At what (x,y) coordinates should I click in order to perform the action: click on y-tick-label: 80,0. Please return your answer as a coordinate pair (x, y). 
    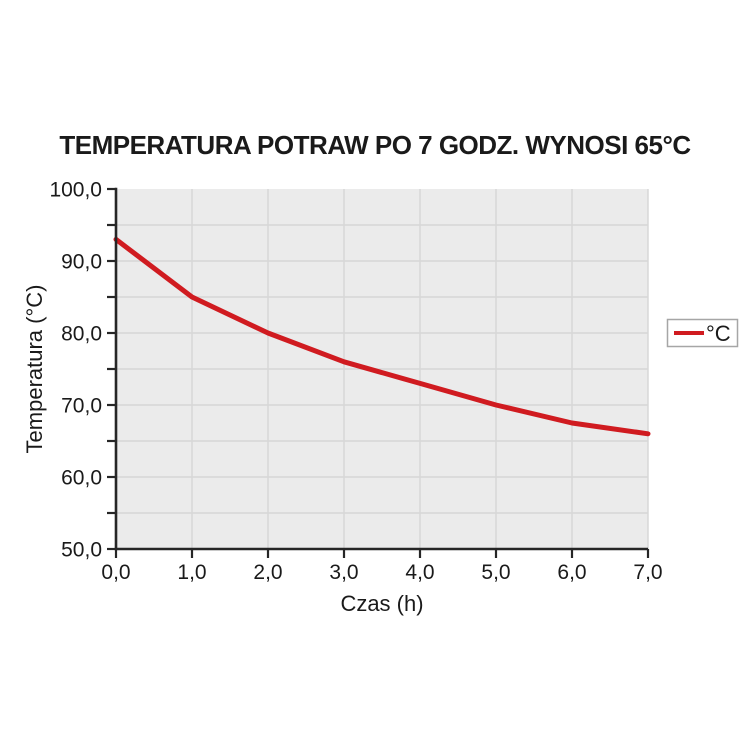
    Looking at the image, I should click on (81, 334).